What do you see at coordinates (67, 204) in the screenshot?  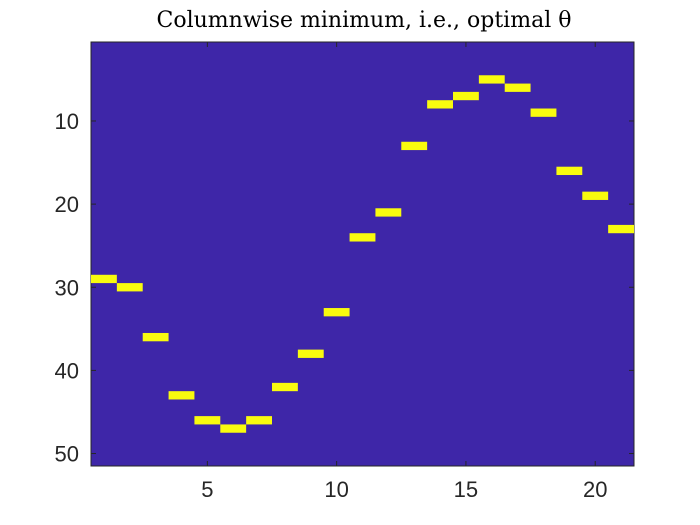 I see `y-tick-label: 20` at bounding box center [67, 204].